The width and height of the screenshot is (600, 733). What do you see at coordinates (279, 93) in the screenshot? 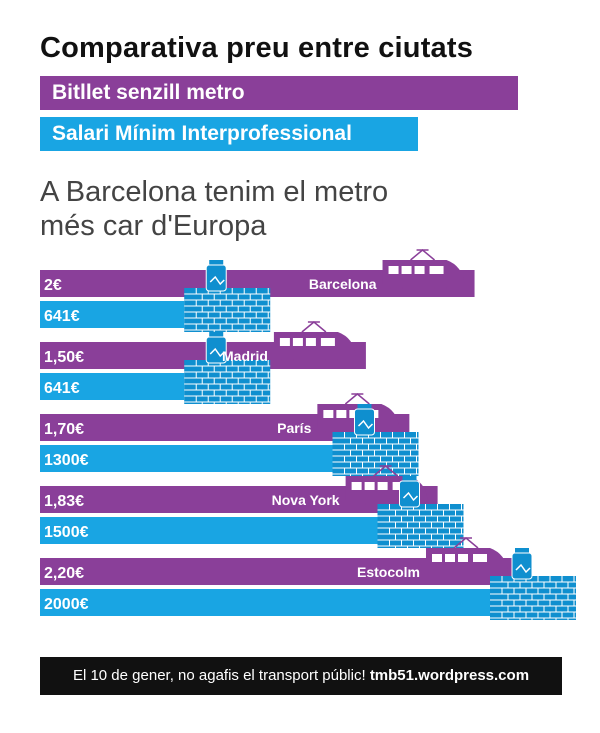
I see `legend-metro: Bitllet senzill metro` at bounding box center [279, 93].